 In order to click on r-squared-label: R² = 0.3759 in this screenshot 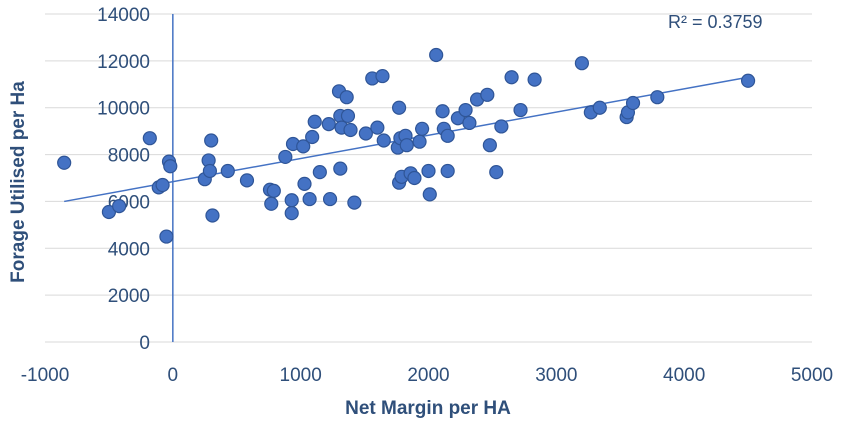, I will do `click(715, 22)`.